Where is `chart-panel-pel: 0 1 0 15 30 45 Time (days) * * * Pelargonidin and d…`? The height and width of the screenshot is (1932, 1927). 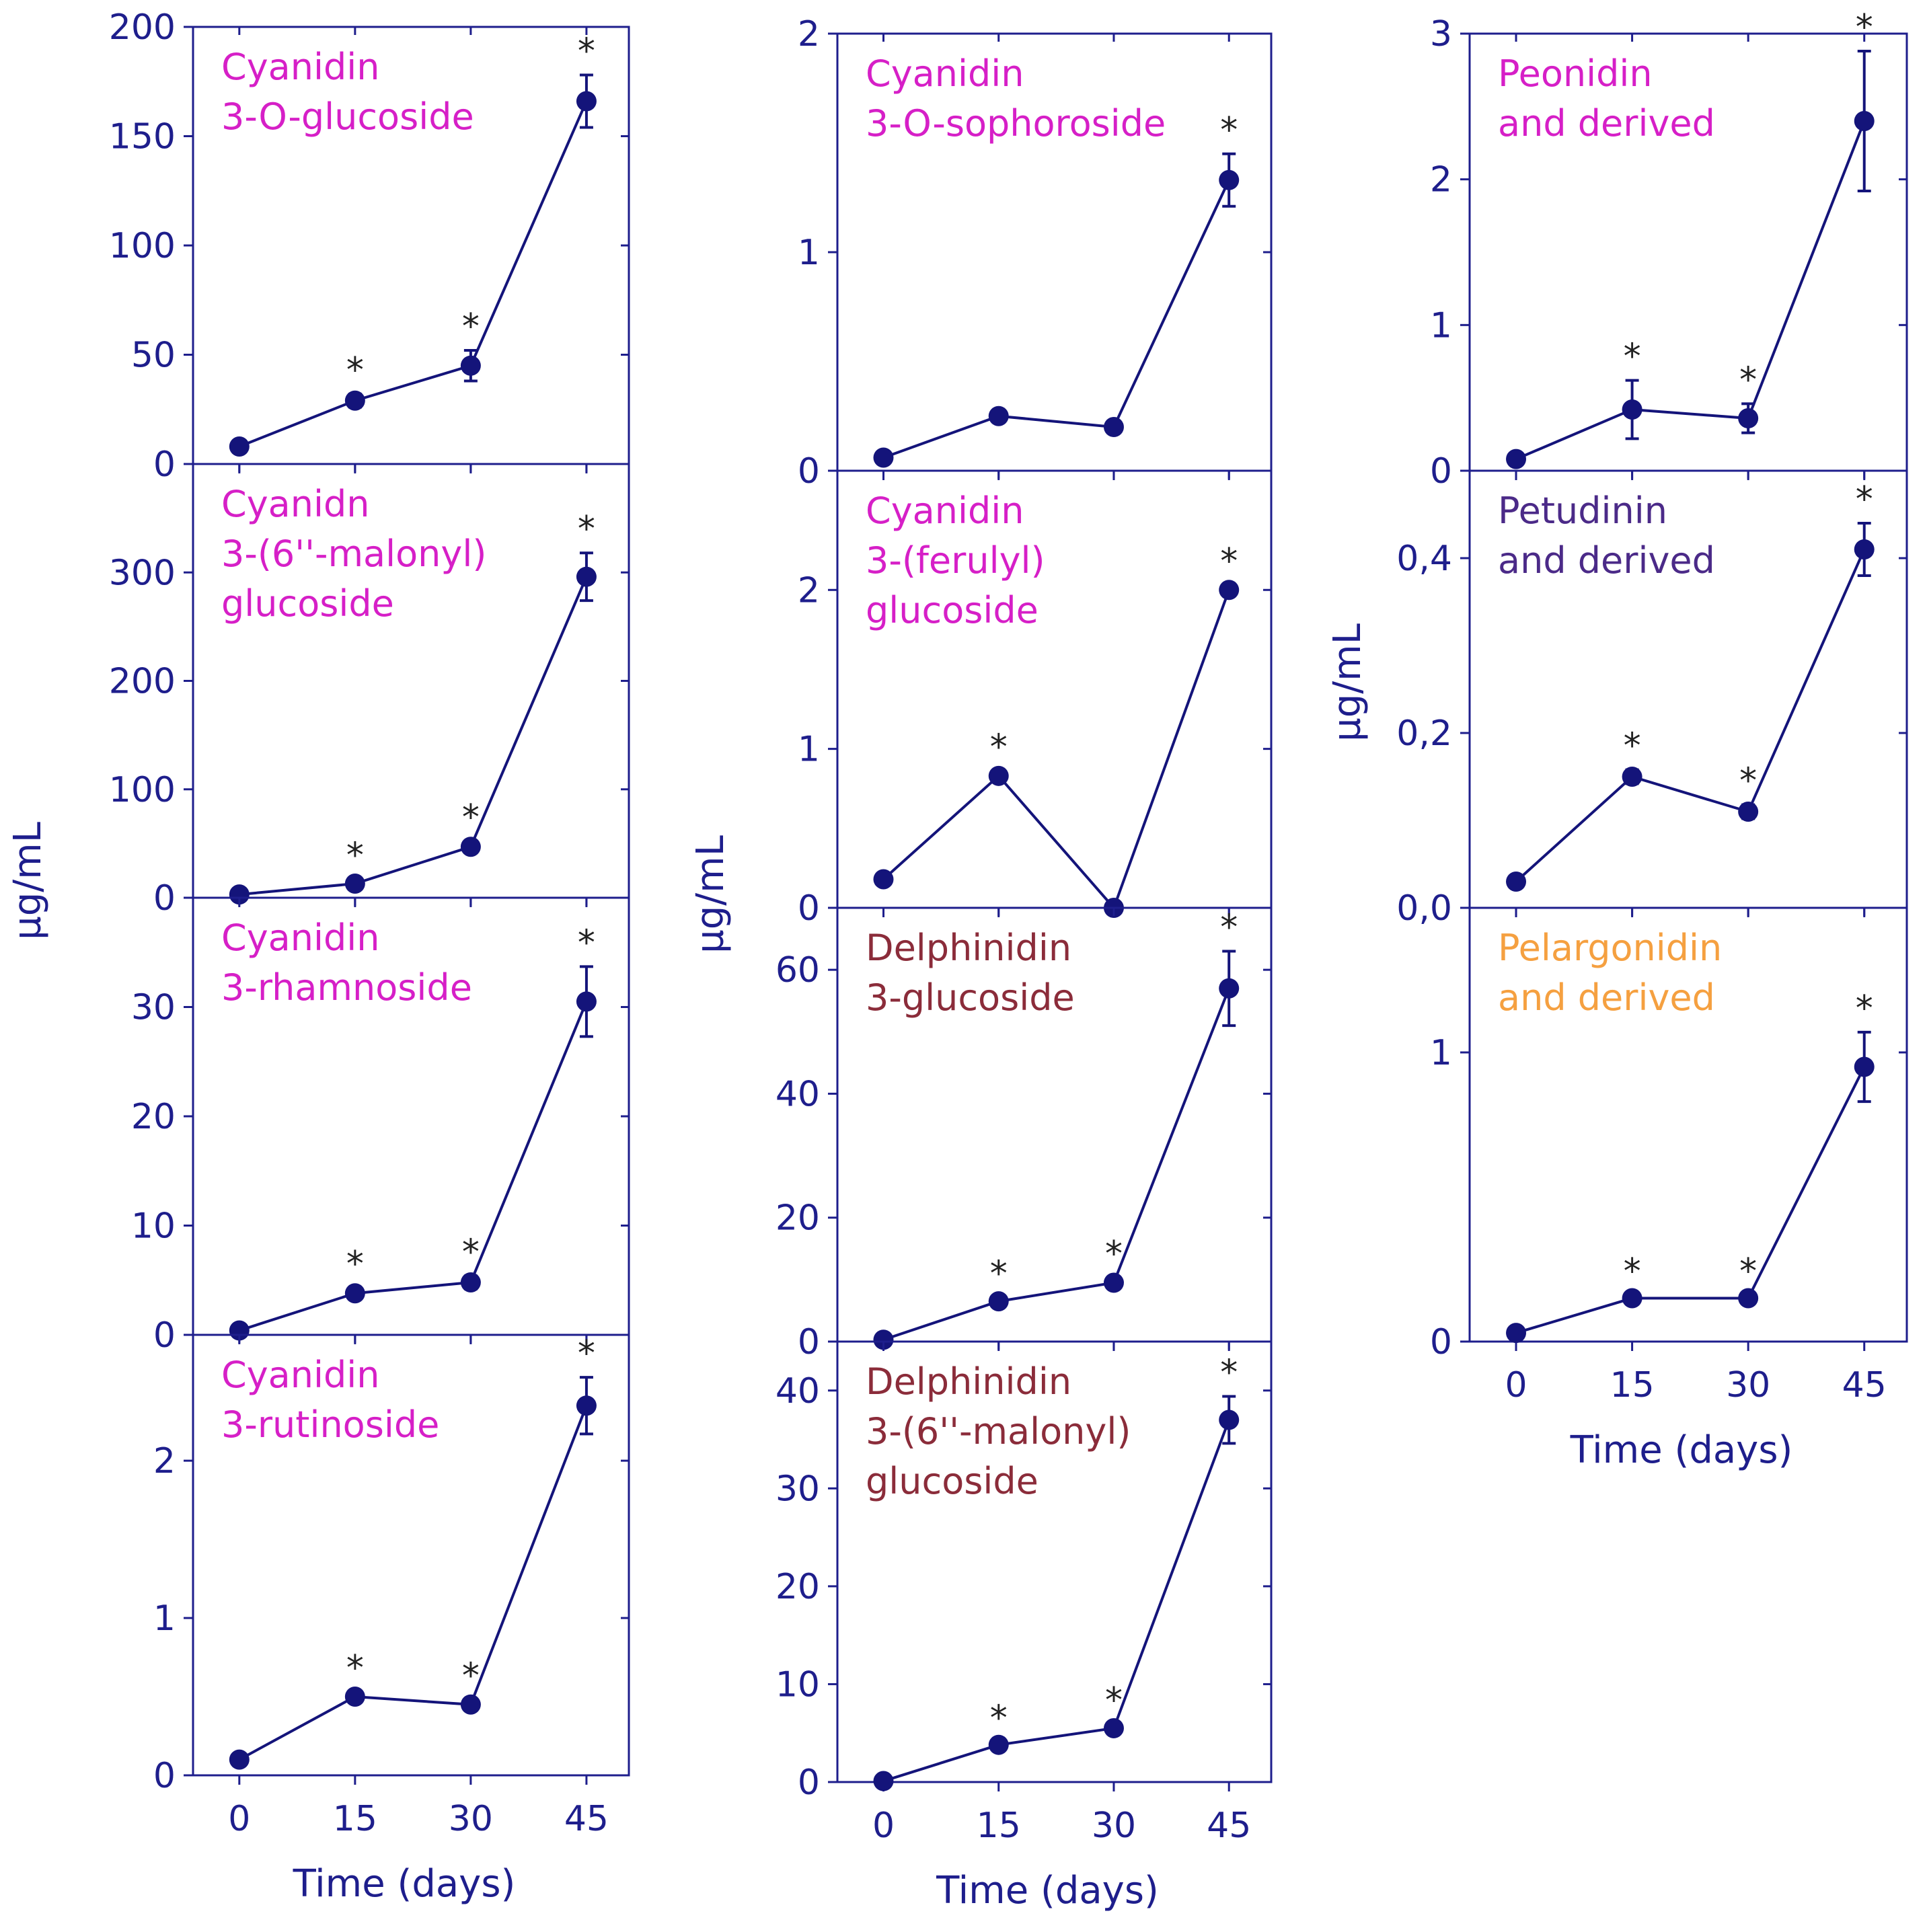
chart-panel-pel: 0 1 0 15 30 45 Time (days) * * * Pelargonidin and d… is located at coordinates (1669, 1189).